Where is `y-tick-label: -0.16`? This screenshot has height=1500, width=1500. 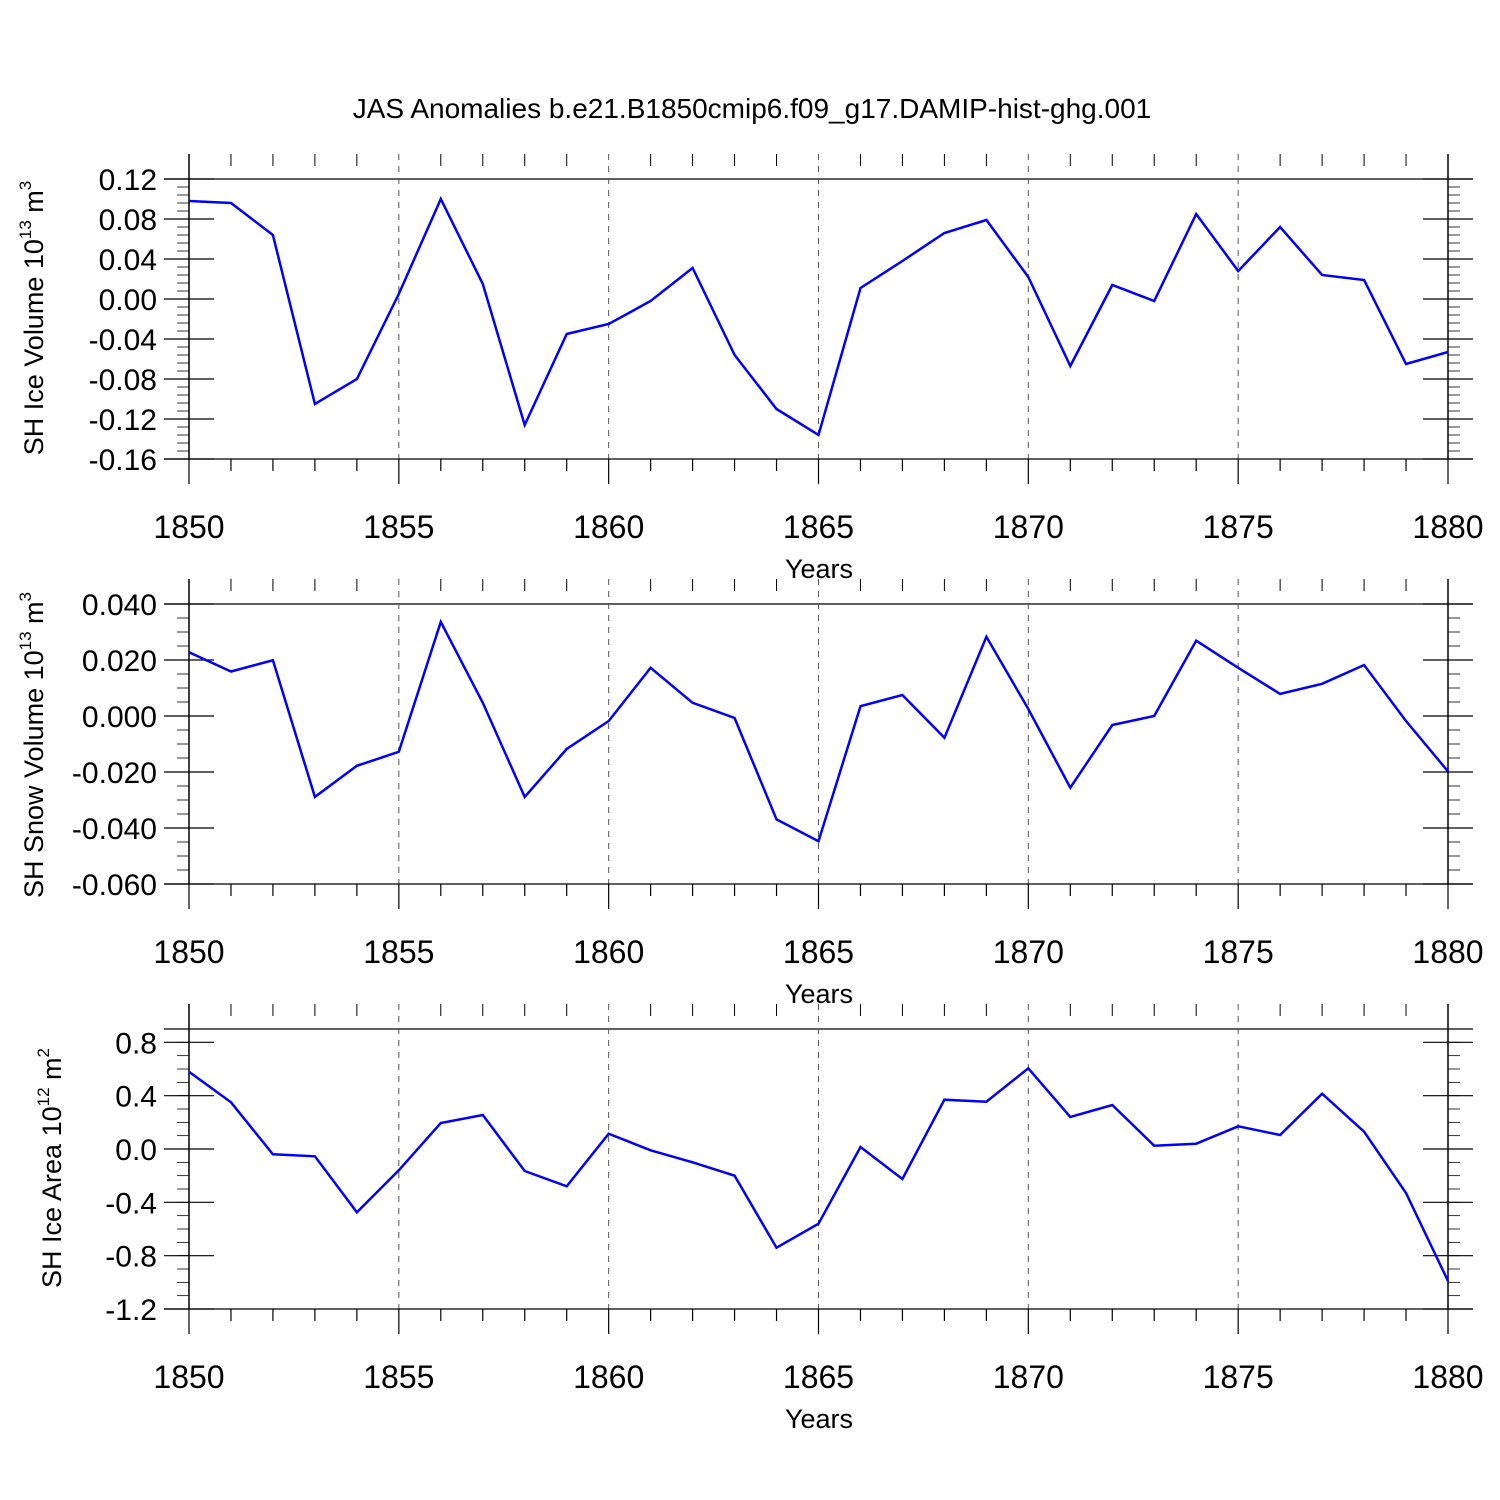 y-tick-label: -0.16 is located at coordinates (123, 460).